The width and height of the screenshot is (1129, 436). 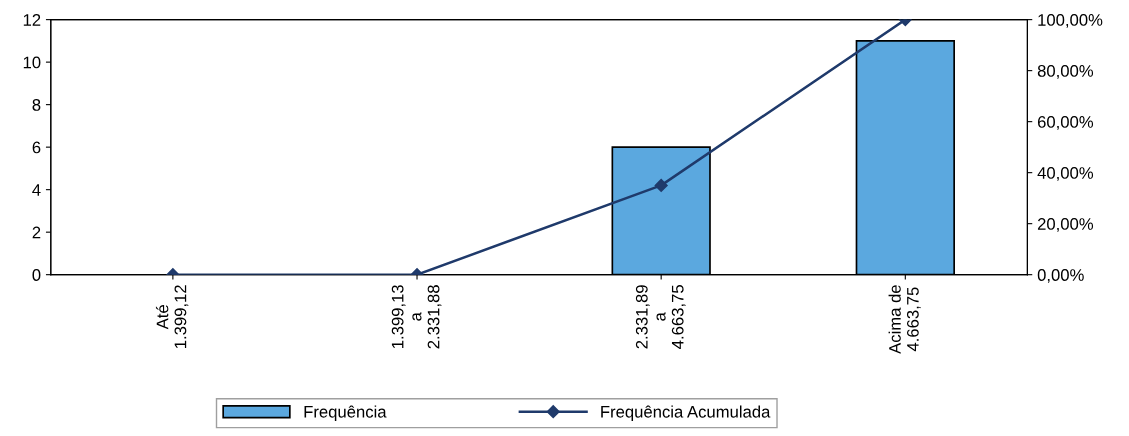 I want to click on y2-tick-label: 60,00%, so click(x=1065, y=123).